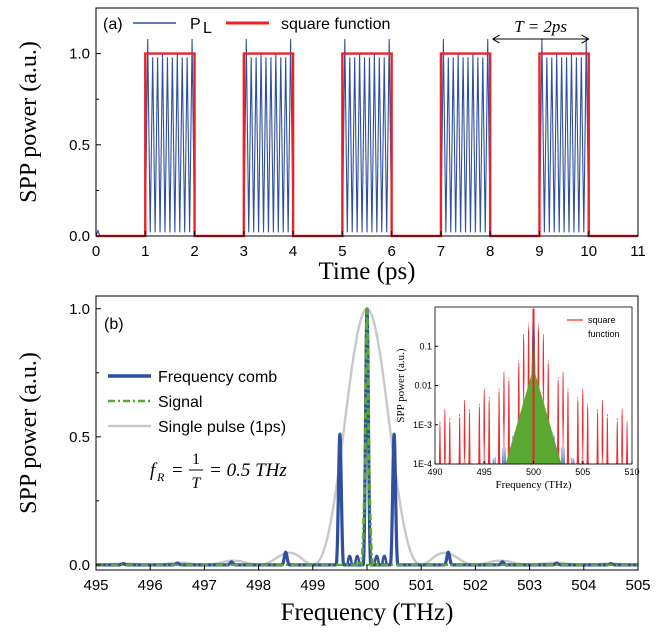 This screenshot has width=659, height=637. Describe the element at coordinates (490, 251) in the screenshot. I see `x-tick-label: 8` at that location.